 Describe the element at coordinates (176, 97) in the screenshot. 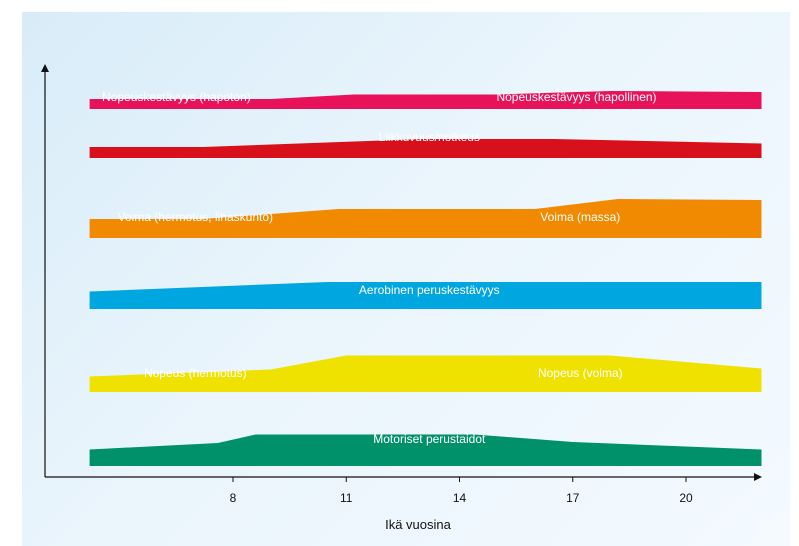

I see `band-label-speed-endurance-0: Nopeuskestävyys (hapoton)` at that location.